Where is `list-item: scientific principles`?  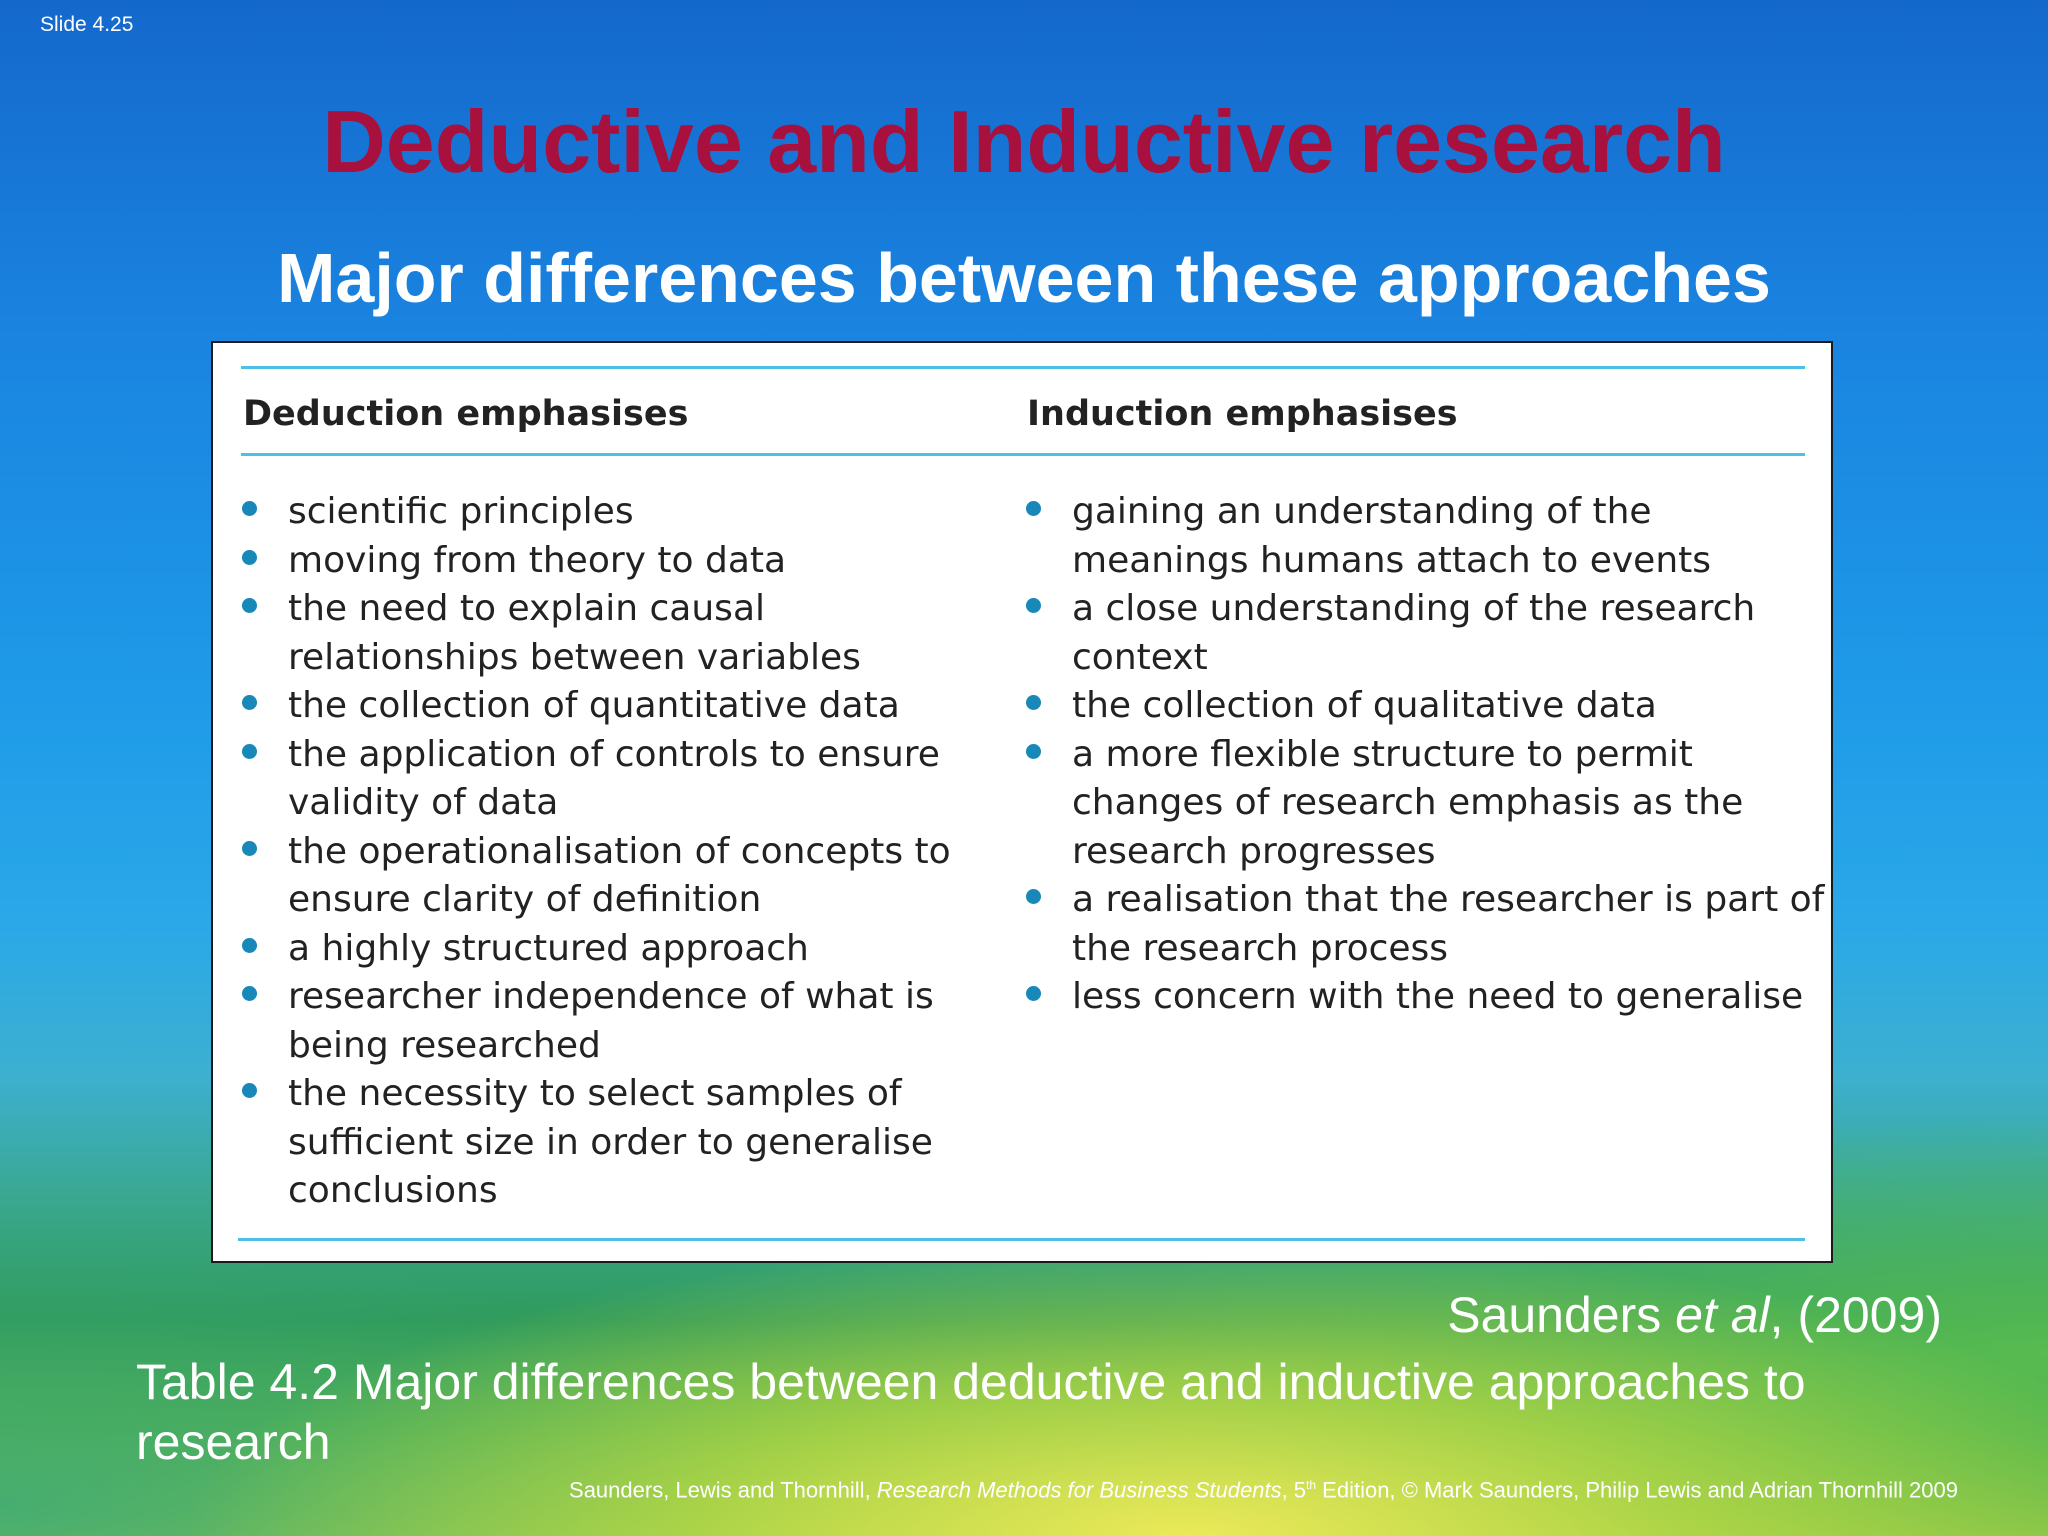
list-item: scientific principles is located at coordinates (615, 512).